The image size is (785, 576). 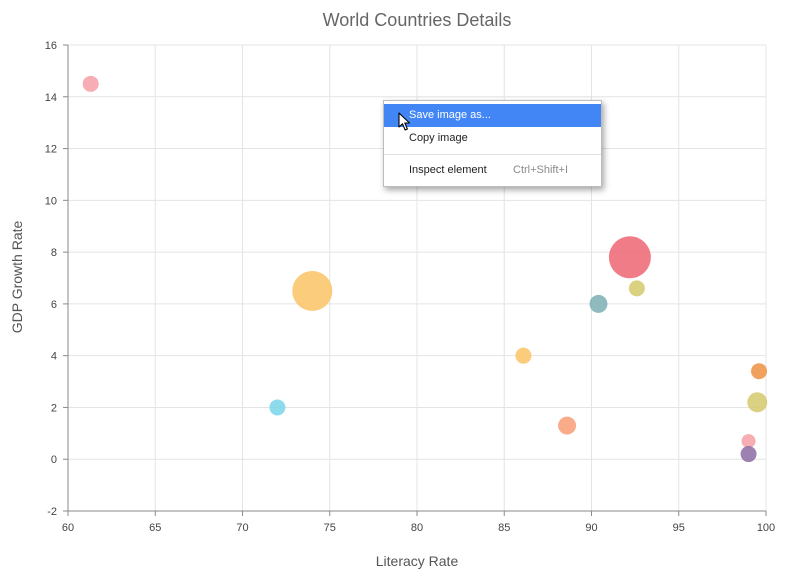 I want to click on y-tick-label: 8, so click(x=54, y=253).